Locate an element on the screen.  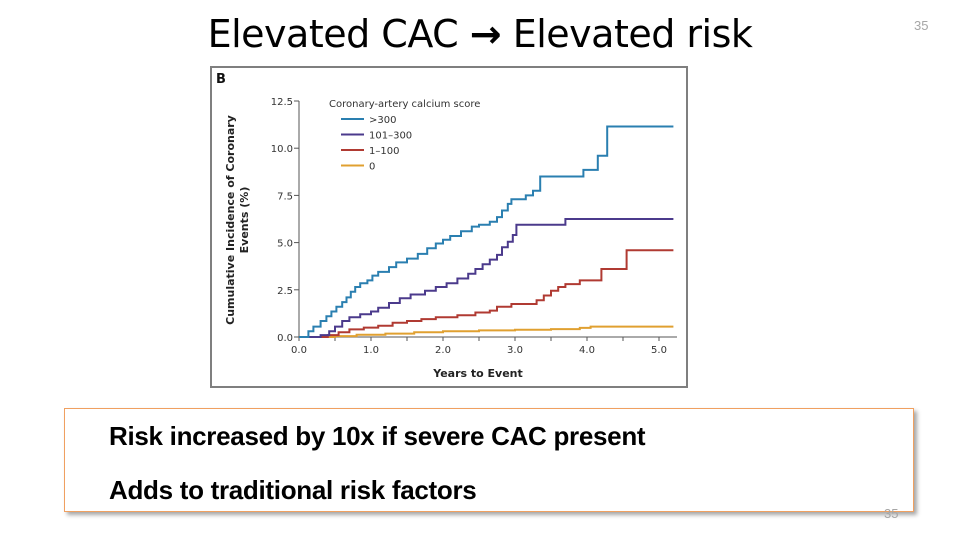
y-axis-label-line1: Cumulative Incidence of Coronary is located at coordinates (230, 220).